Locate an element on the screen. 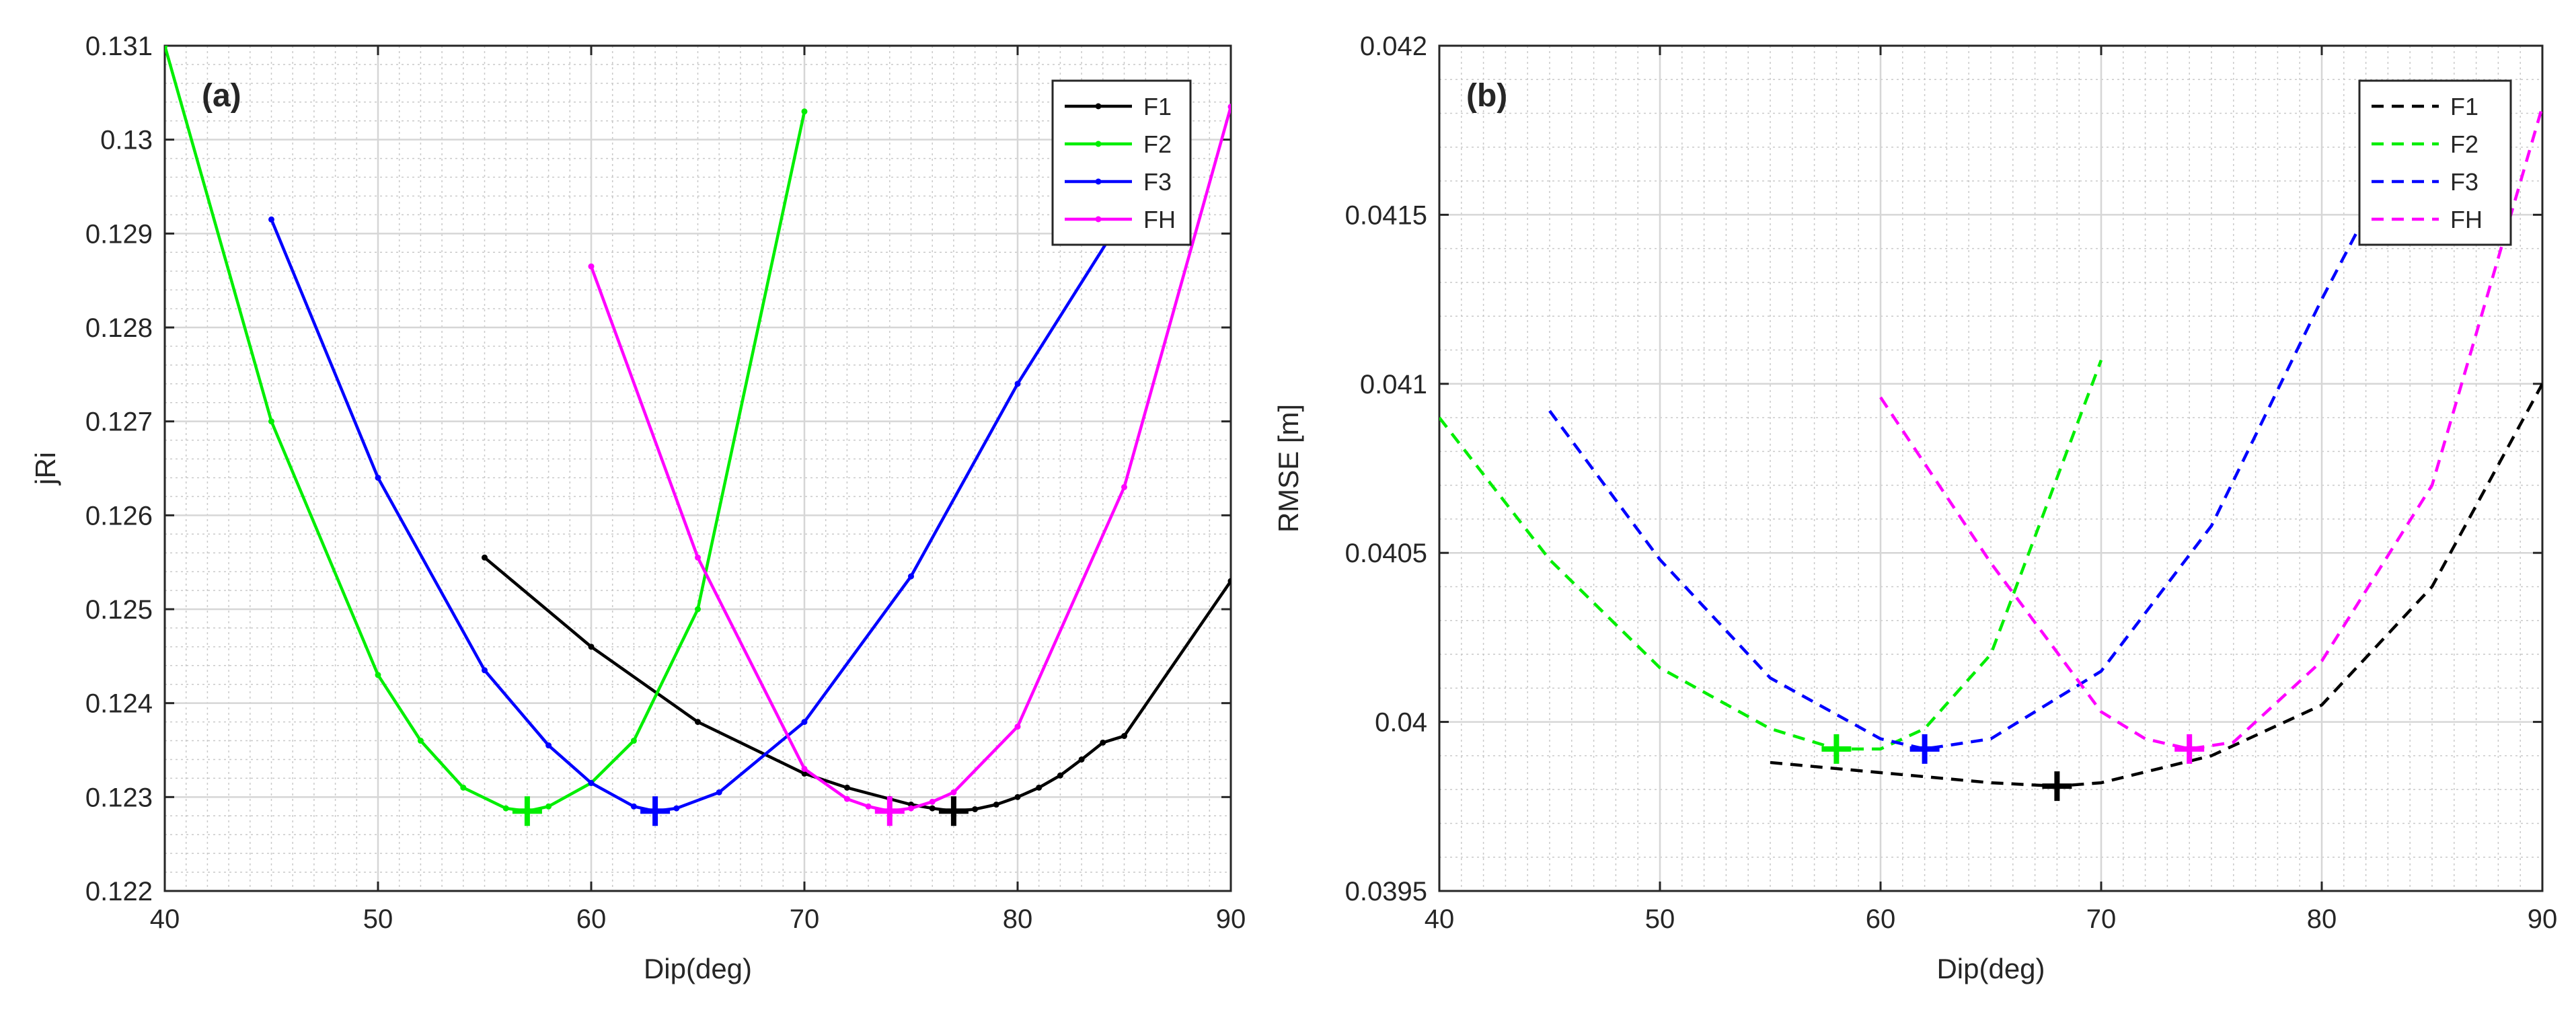 The width and height of the screenshot is (2576, 1012). series-line-F1 is located at coordinates (2156, 585).